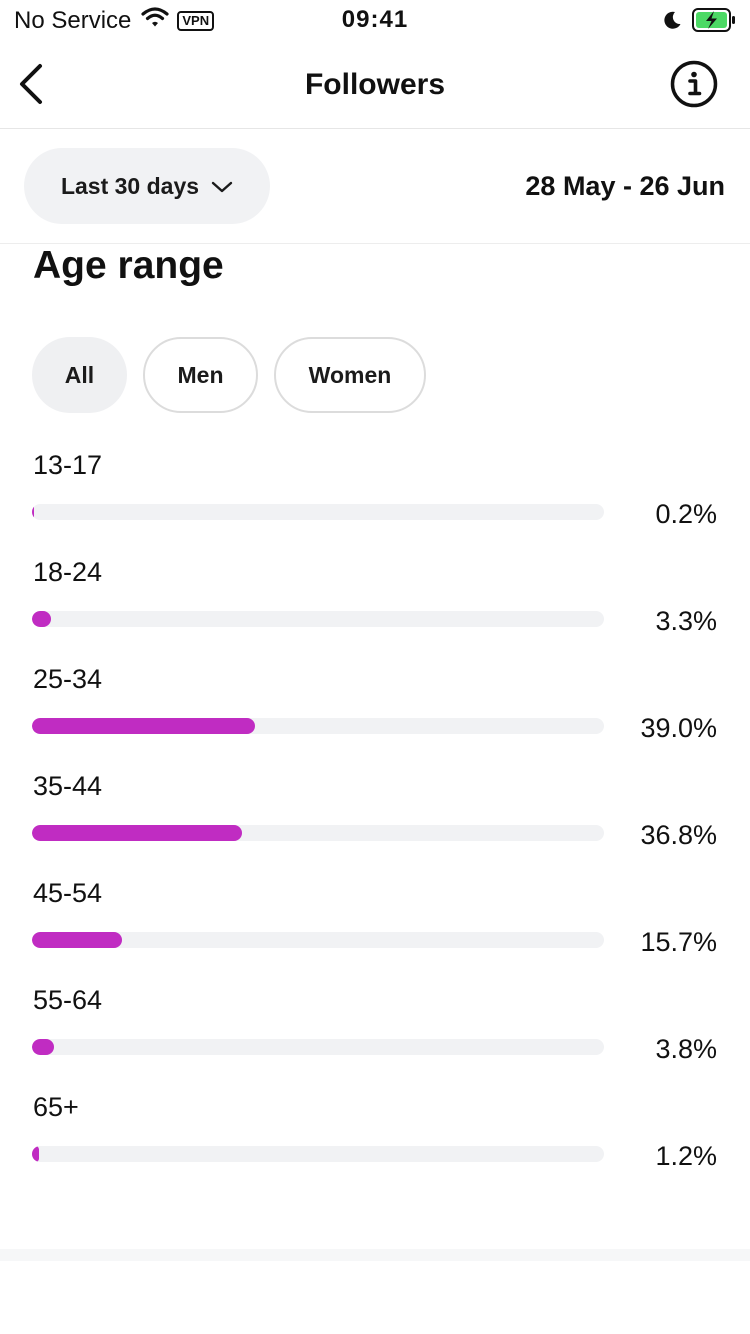 The width and height of the screenshot is (750, 1334). I want to click on info-icon, so click(694, 86).